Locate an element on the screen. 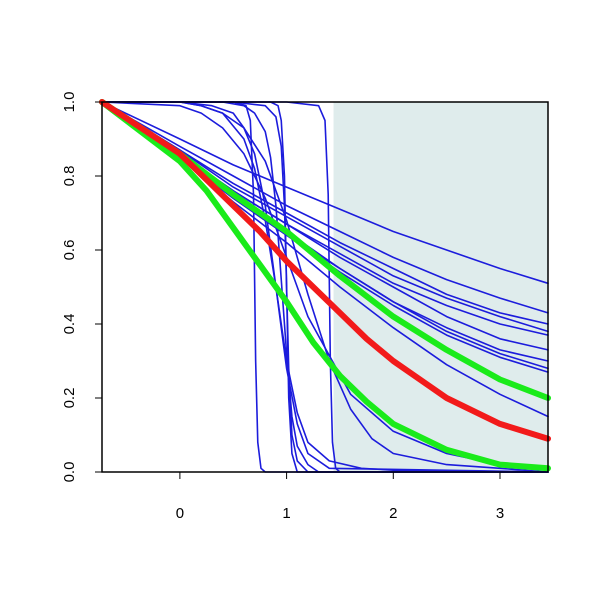  x-tick-label: 3 is located at coordinates (500, 513).